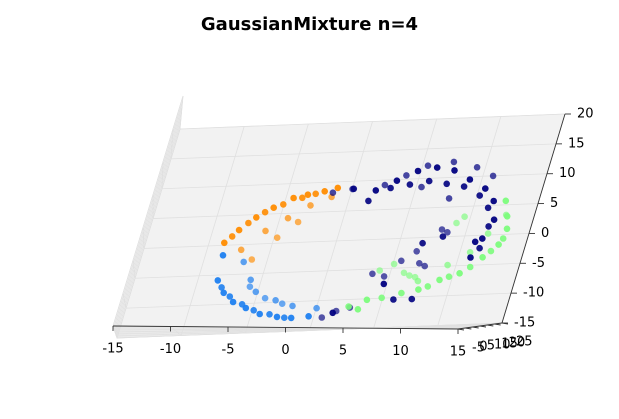 The height and width of the screenshot is (419, 619). What do you see at coordinates (538, 263) in the screenshot?
I see `z-tick-label: -5` at bounding box center [538, 263].